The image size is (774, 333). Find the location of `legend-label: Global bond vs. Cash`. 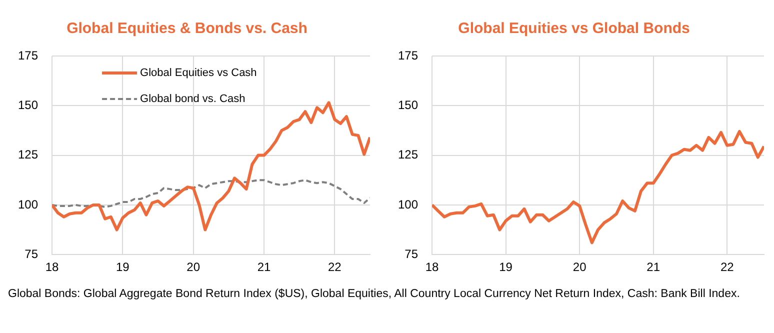

legend-label: Global bond vs. Cash is located at coordinates (193, 99).